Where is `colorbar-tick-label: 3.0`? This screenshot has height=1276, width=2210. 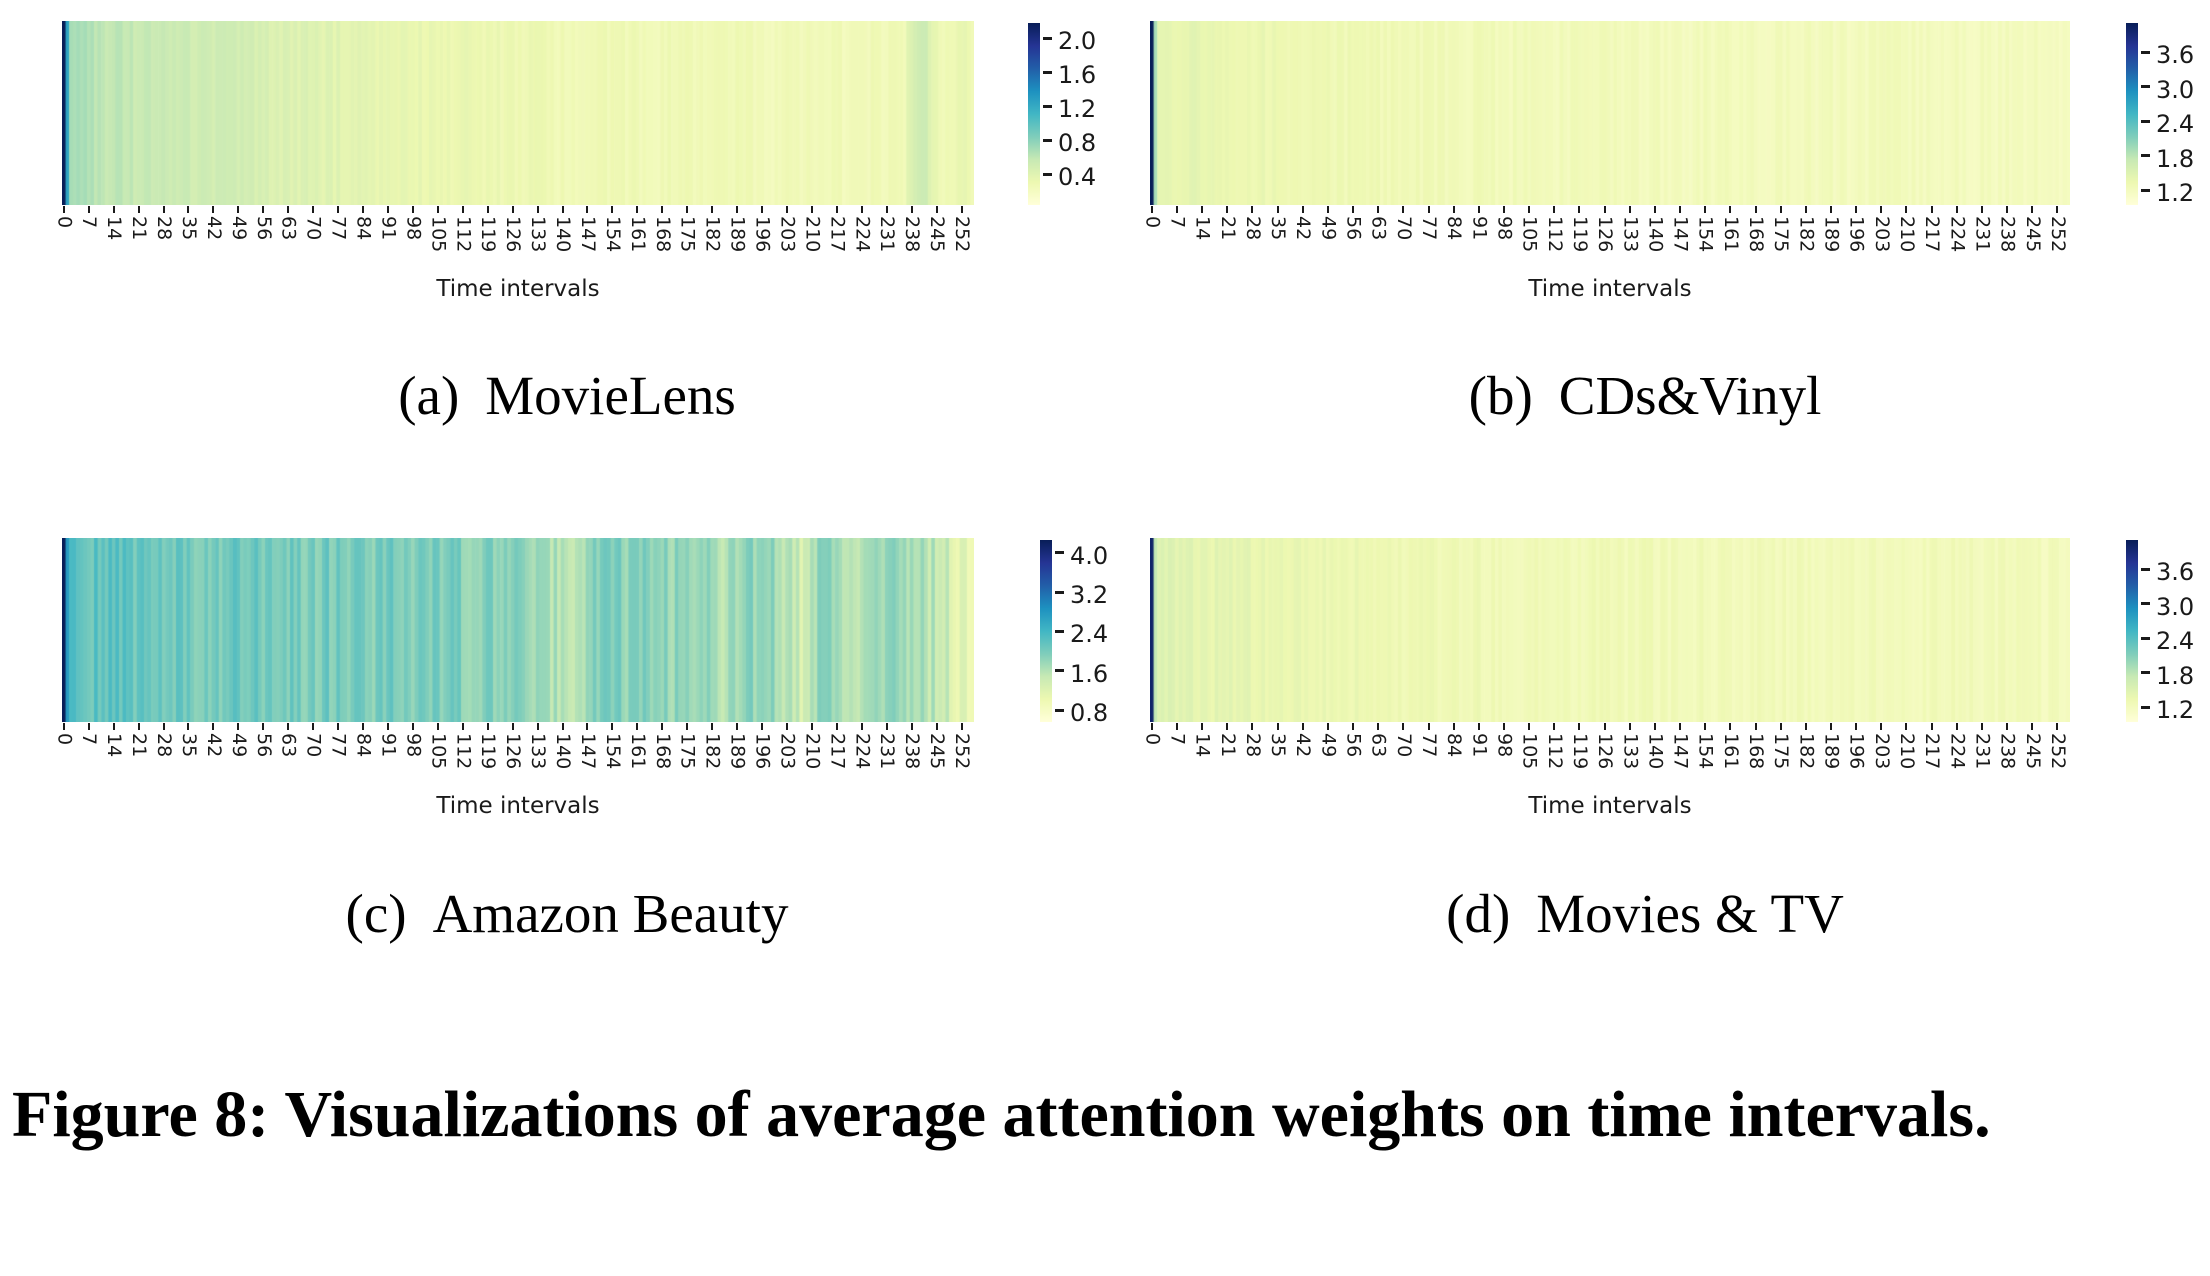
colorbar-tick-label: 3.0 is located at coordinates (2175, 606).